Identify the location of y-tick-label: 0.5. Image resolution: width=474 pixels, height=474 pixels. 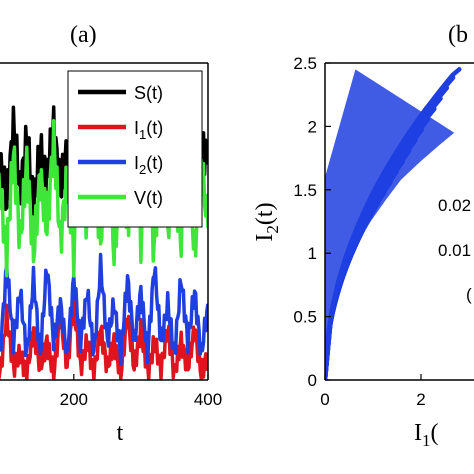
(305, 317).